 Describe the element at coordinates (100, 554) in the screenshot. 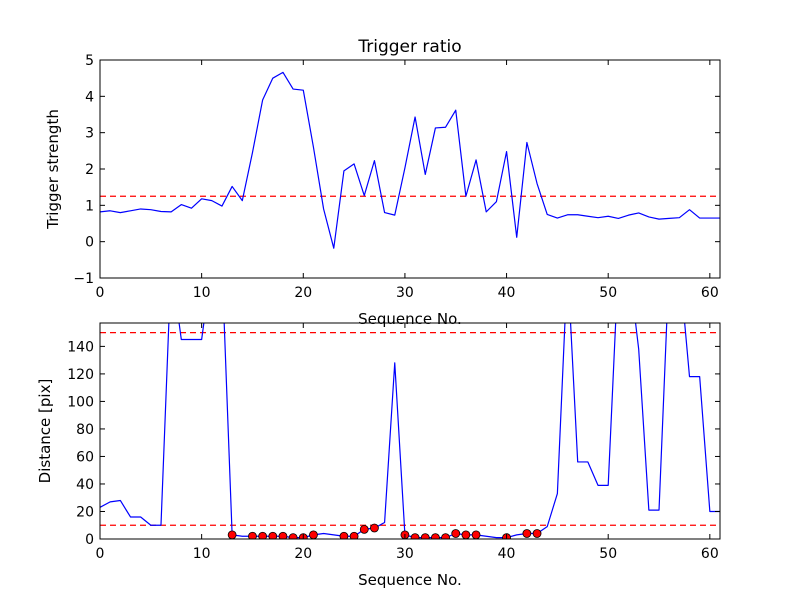

I see `chart2-x-tick-label: 0` at that location.